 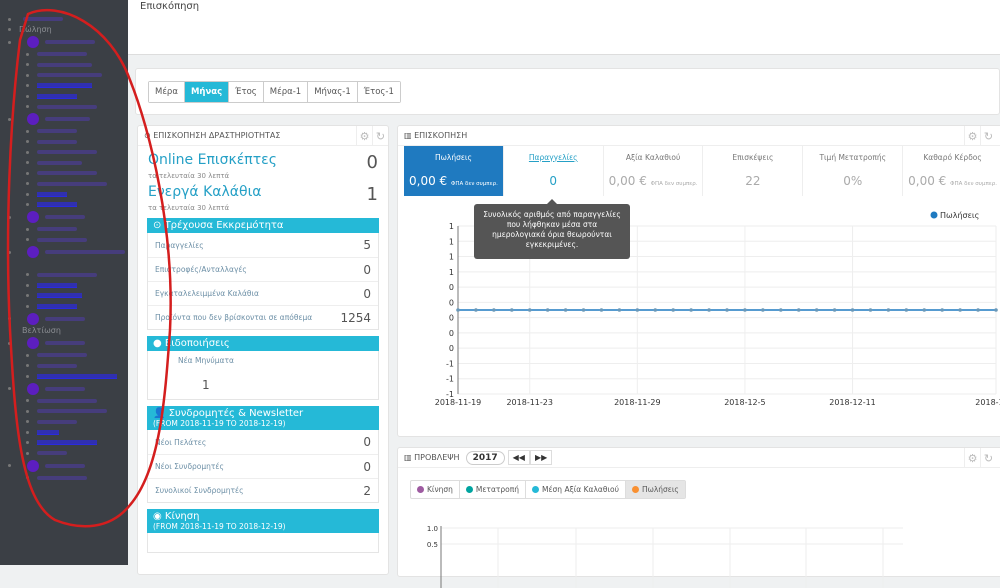 What do you see at coordinates (753, 171) in the screenshot?
I see `kpi-tile: Επισκέψεις 22` at bounding box center [753, 171].